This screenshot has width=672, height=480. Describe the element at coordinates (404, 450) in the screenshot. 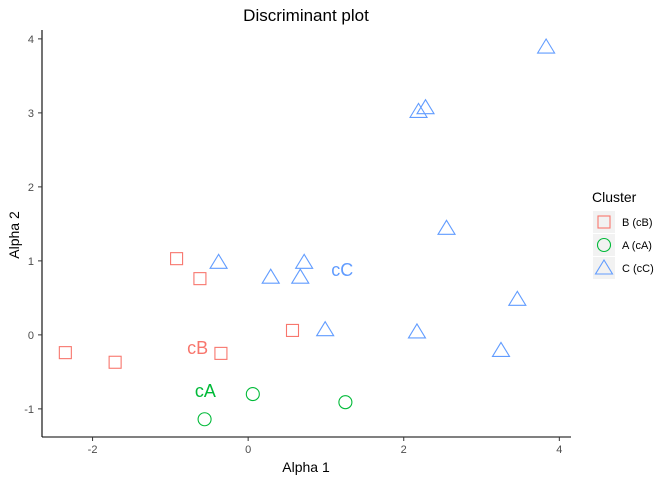

I see `x-tick-label: 2` at that location.